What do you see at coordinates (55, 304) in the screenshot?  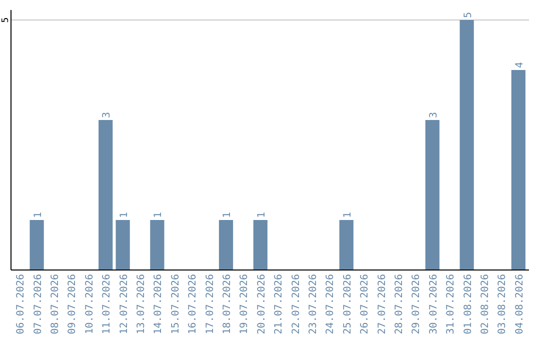 I see `x-tick-label: 08.07.2026` at bounding box center [55, 304].